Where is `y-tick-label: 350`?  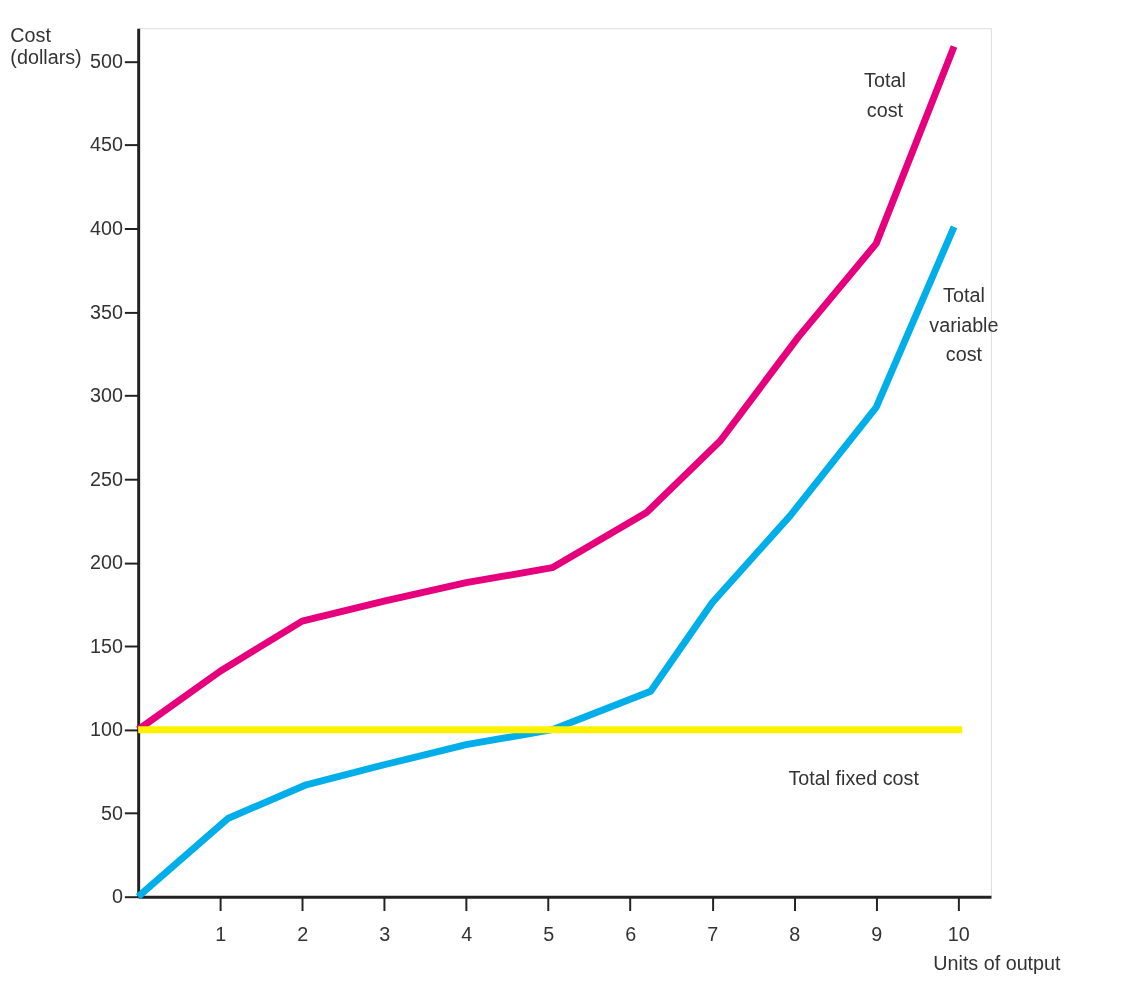
y-tick-label: 350 is located at coordinates (106, 311).